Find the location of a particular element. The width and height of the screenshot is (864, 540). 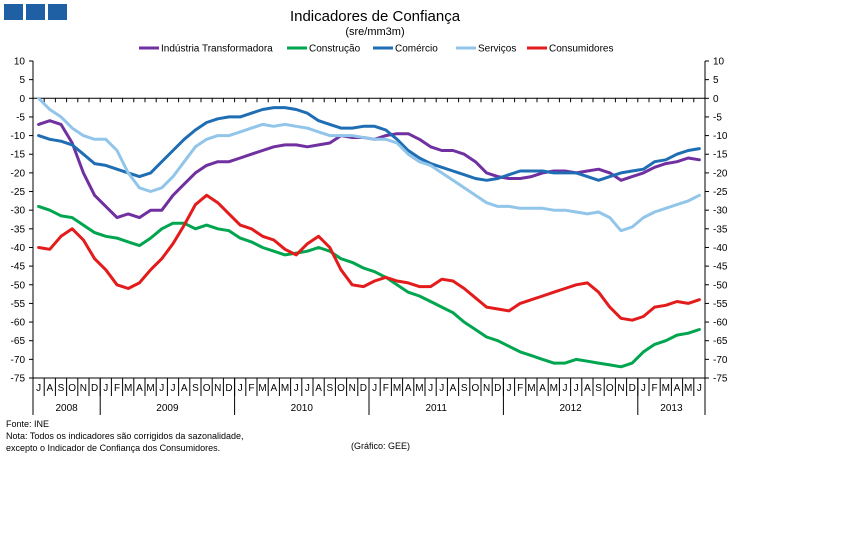

y-tick-label-right: -60 is located at coordinates (720, 323).